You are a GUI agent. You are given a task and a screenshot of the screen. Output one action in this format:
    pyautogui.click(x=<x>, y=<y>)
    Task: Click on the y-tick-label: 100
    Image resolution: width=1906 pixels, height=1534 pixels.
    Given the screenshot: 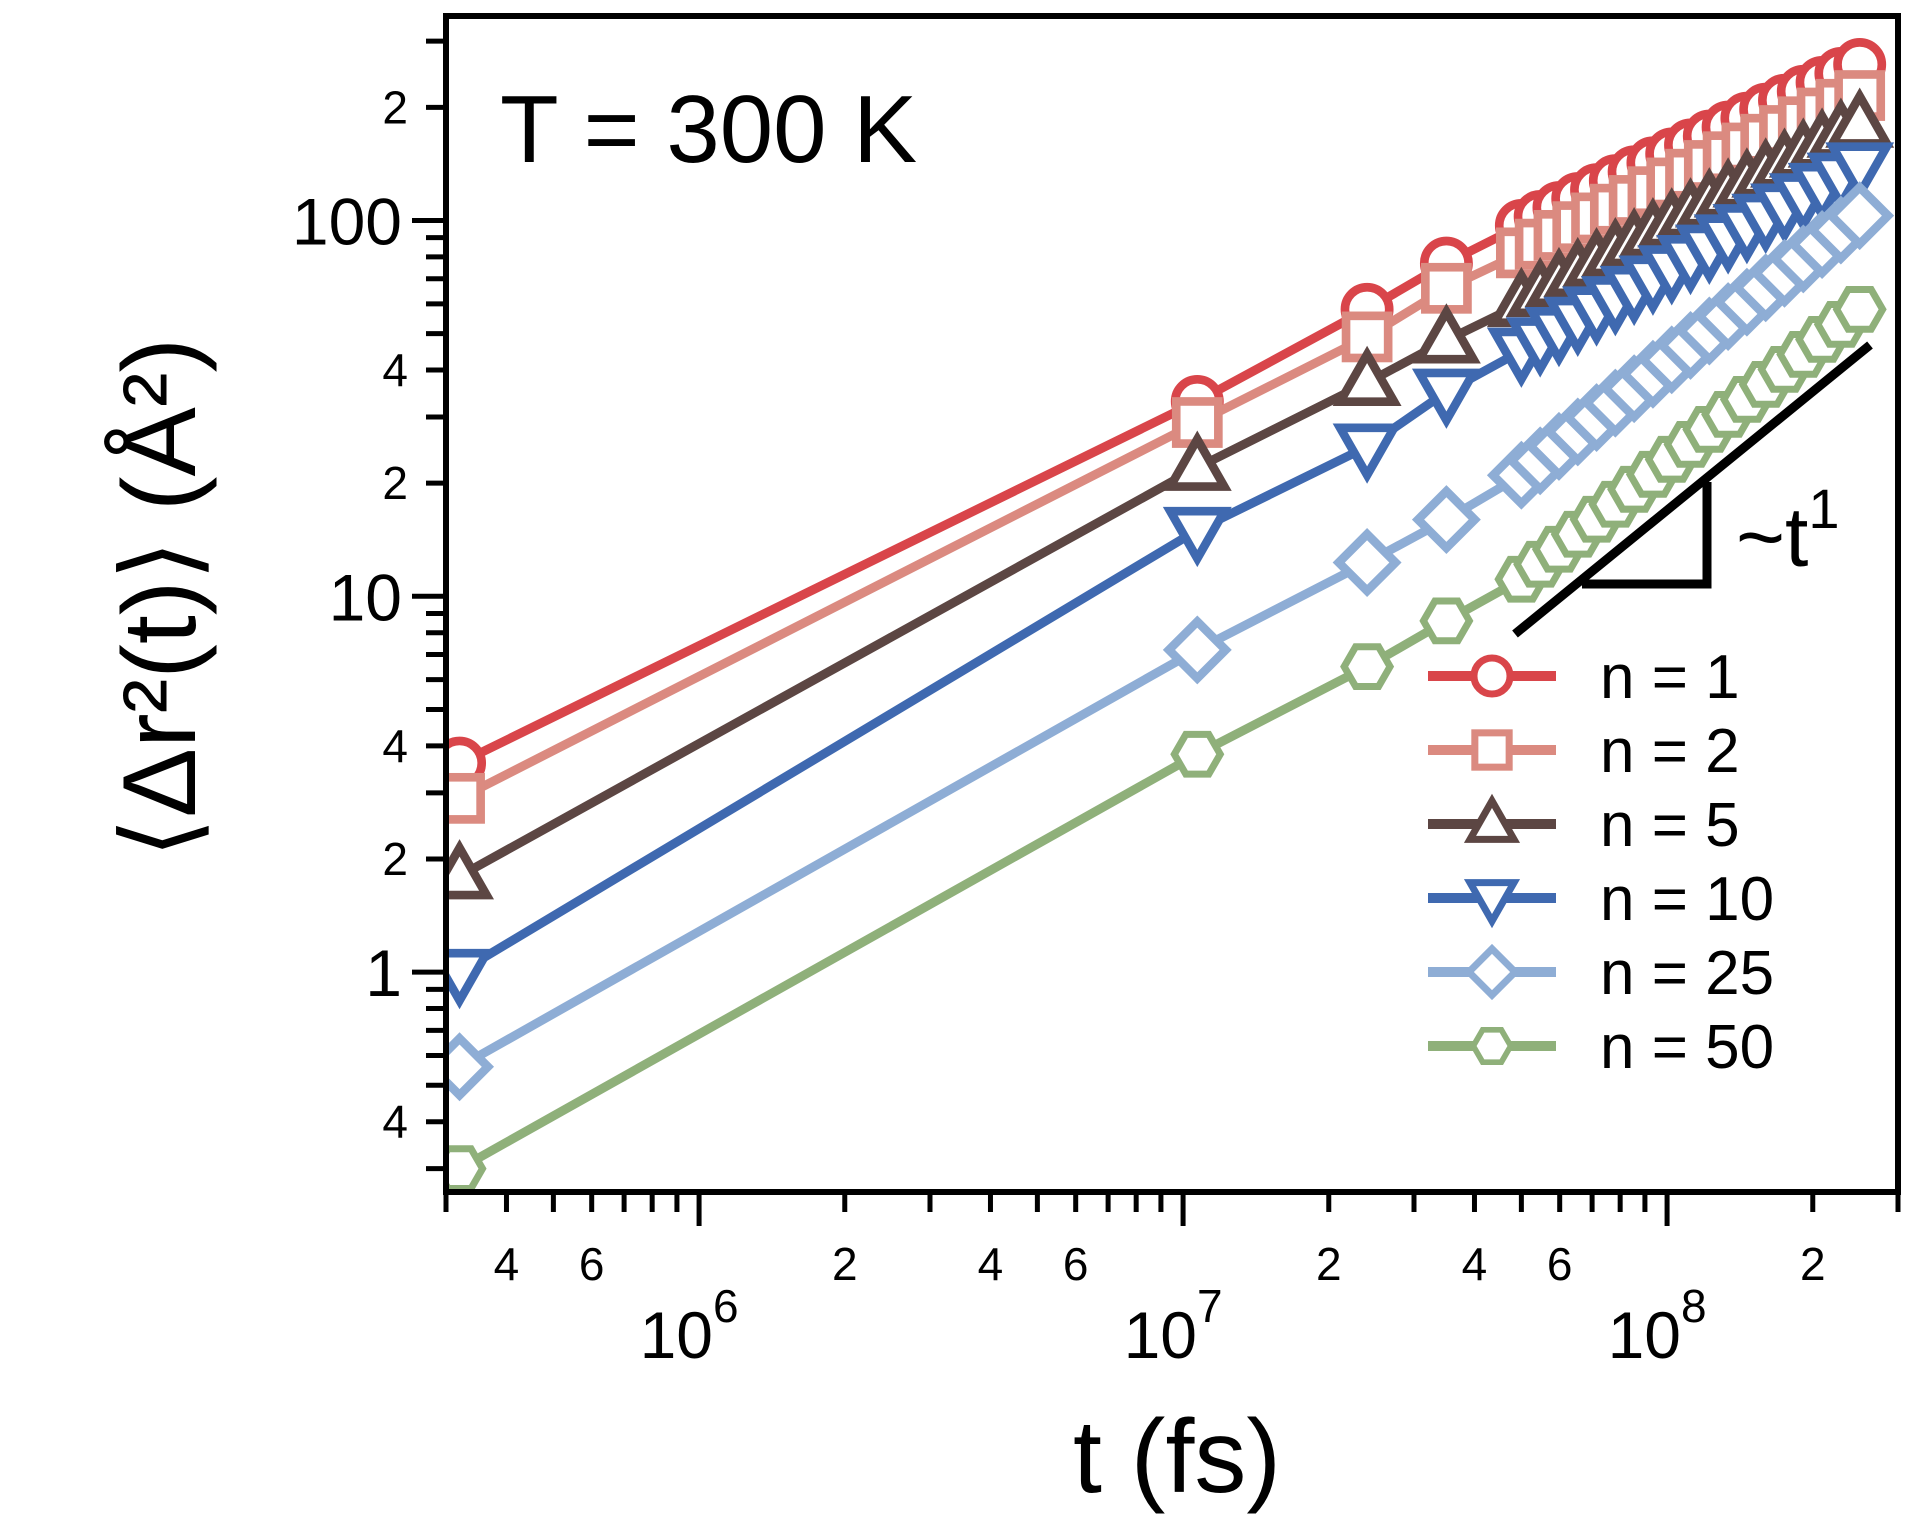 What is the action you would take?
    pyautogui.click(x=347, y=221)
    